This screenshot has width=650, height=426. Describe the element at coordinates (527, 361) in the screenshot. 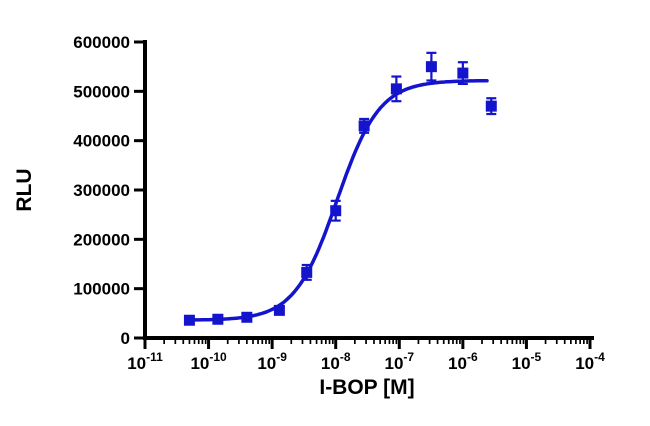

I see `svg-text: 10⁻⁵` at that location.